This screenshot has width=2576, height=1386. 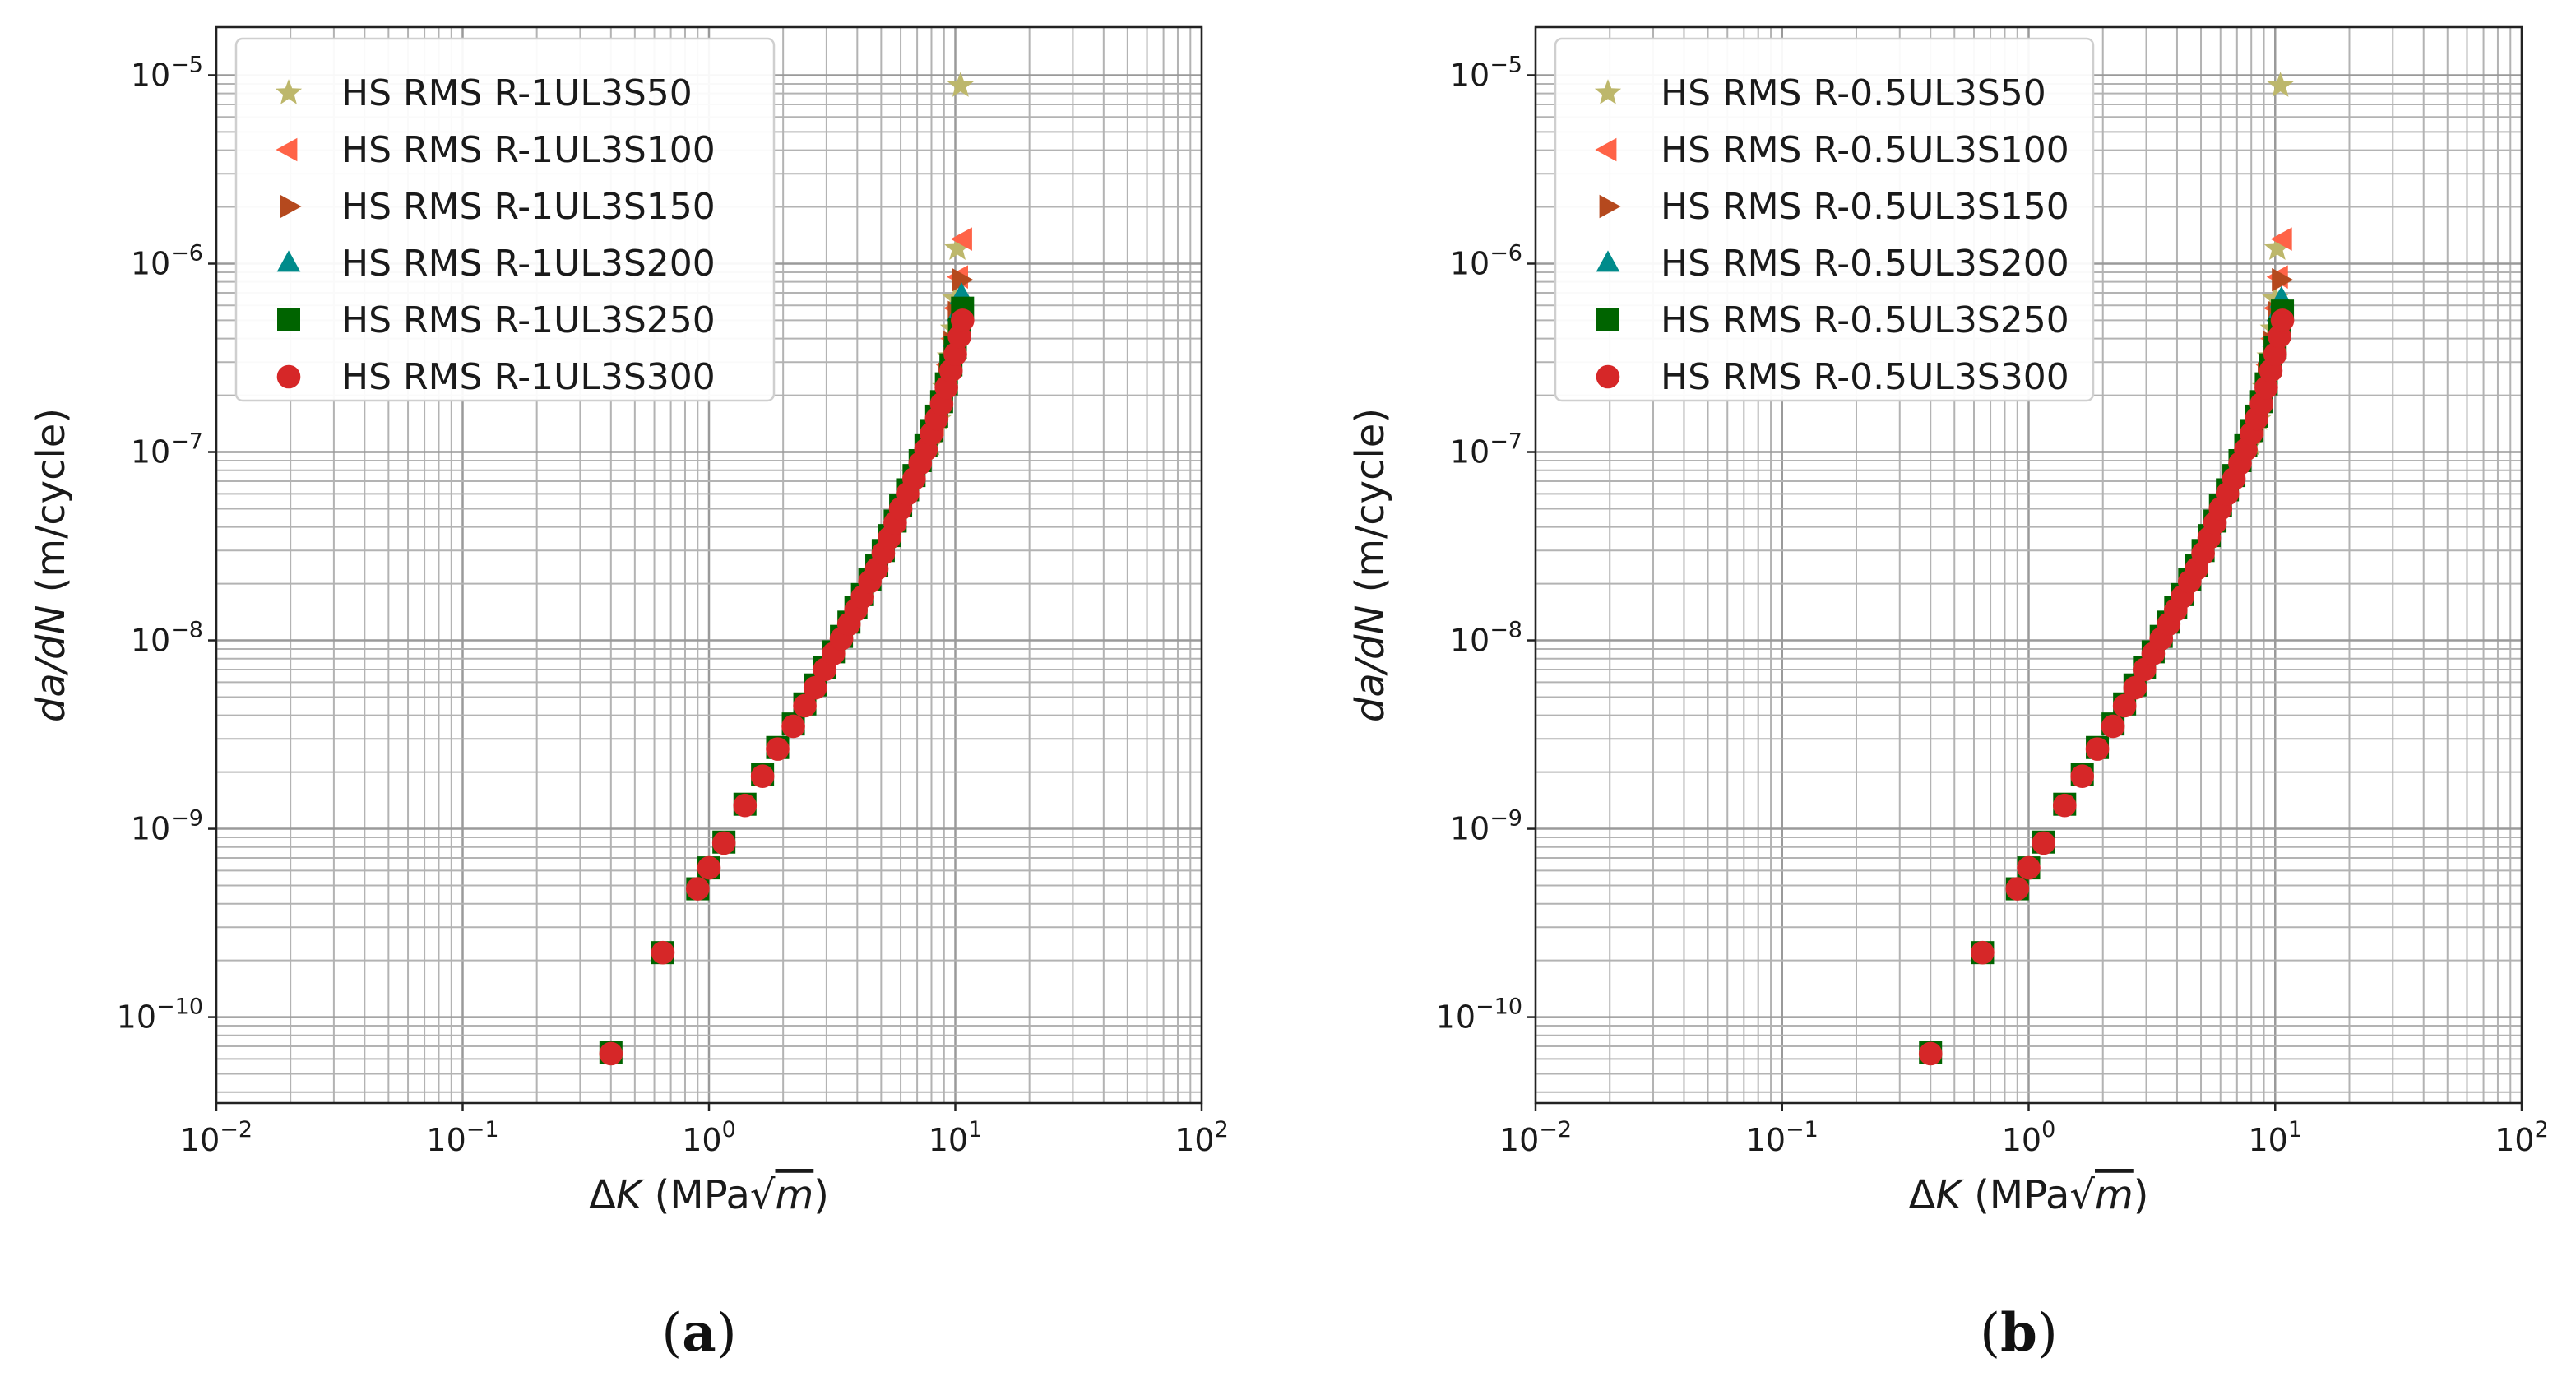 What do you see at coordinates (2019, 1333) in the screenshot?
I see `panel-caption: (b)` at bounding box center [2019, 1333].